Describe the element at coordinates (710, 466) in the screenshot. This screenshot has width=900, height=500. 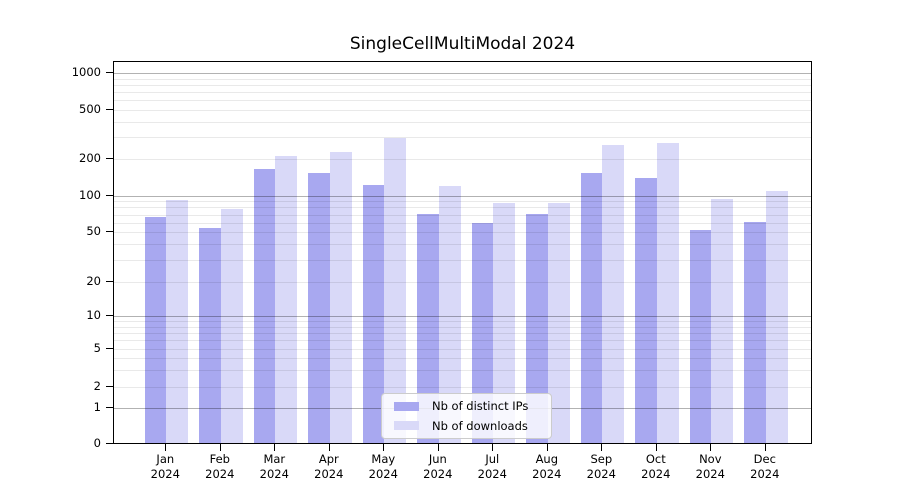
I see `x-tick-label-10: Nov 2024` at that location.